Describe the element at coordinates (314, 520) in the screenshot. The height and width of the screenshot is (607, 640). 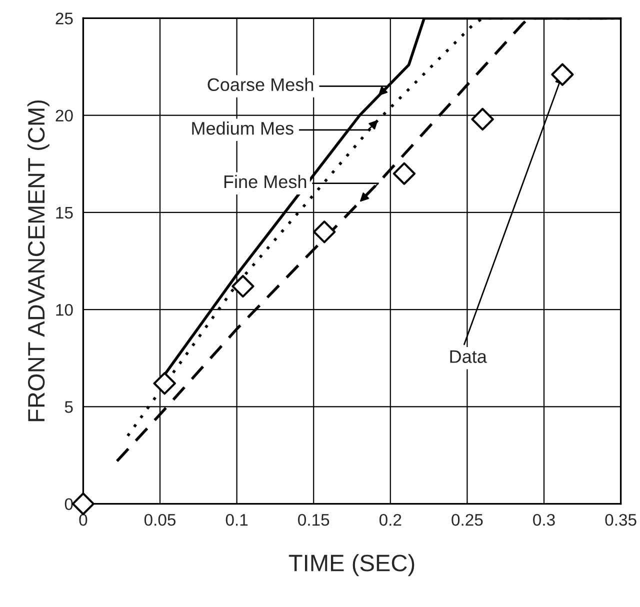
I see `x-tick-label: 0.15` at that location.